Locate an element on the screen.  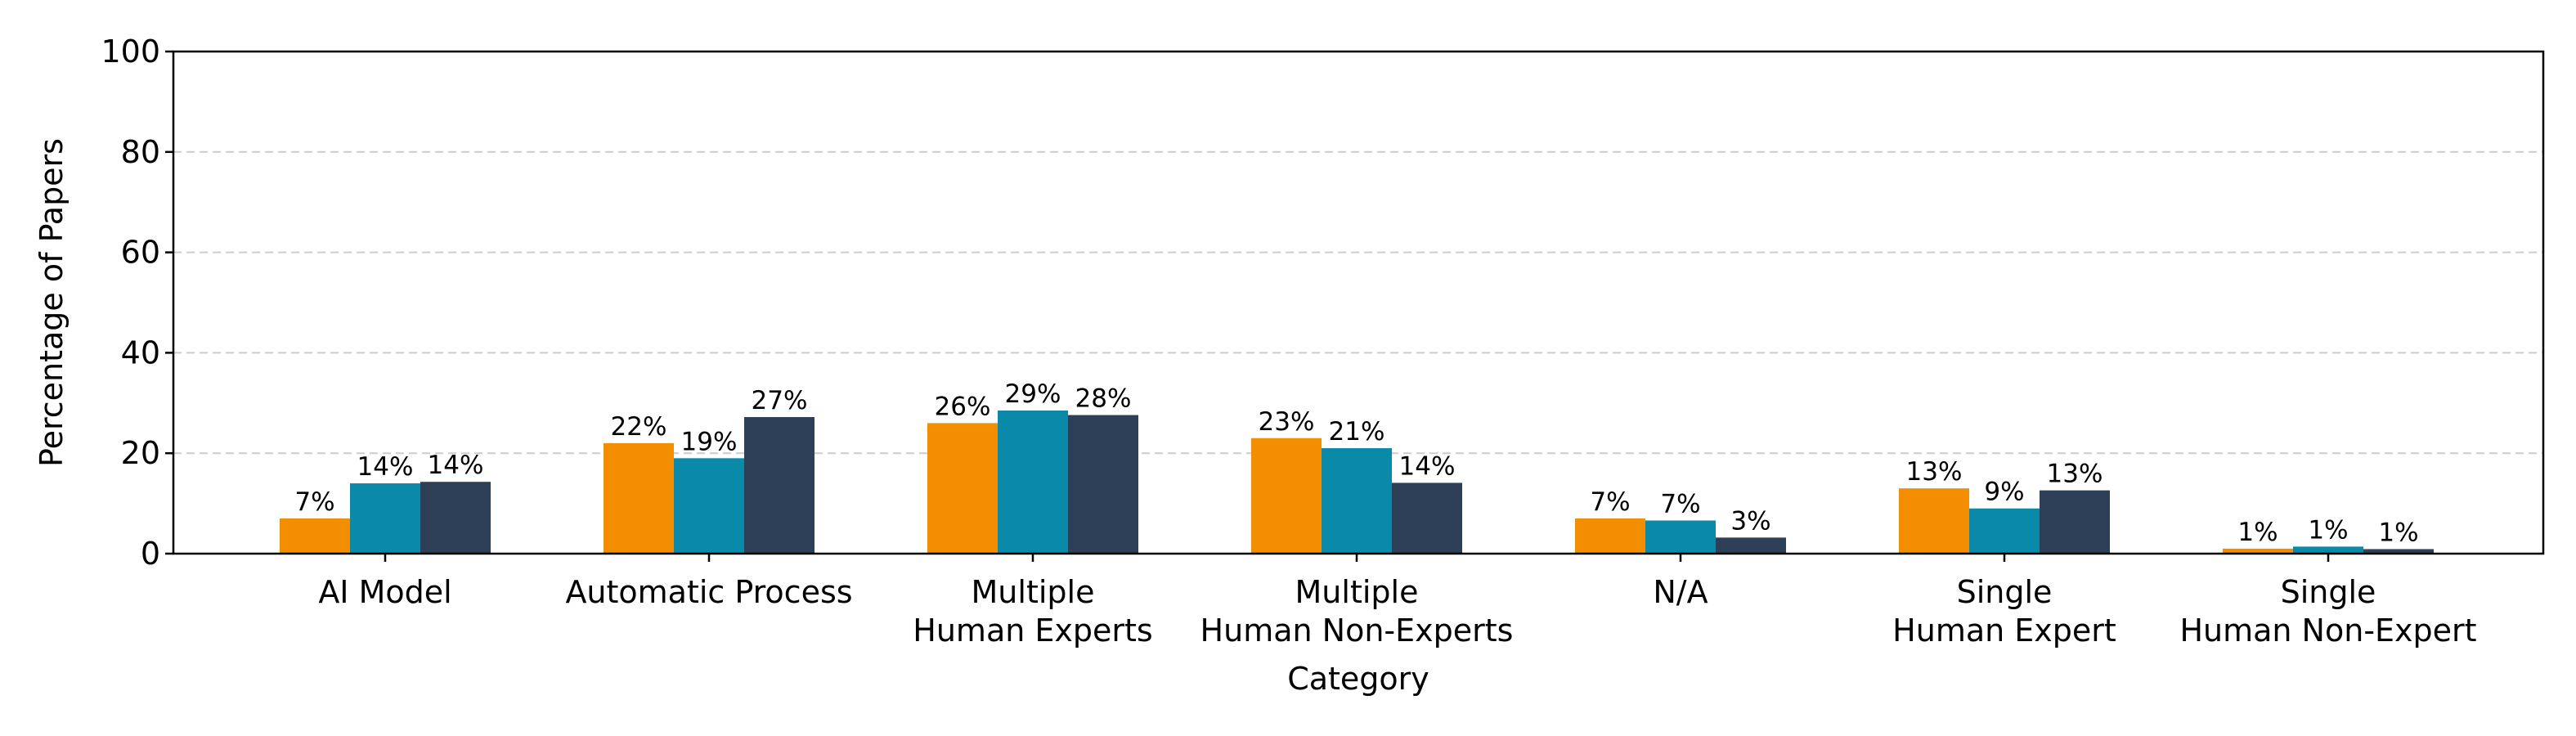
y-tick-label: 100 is located at coordinates (130, 52).